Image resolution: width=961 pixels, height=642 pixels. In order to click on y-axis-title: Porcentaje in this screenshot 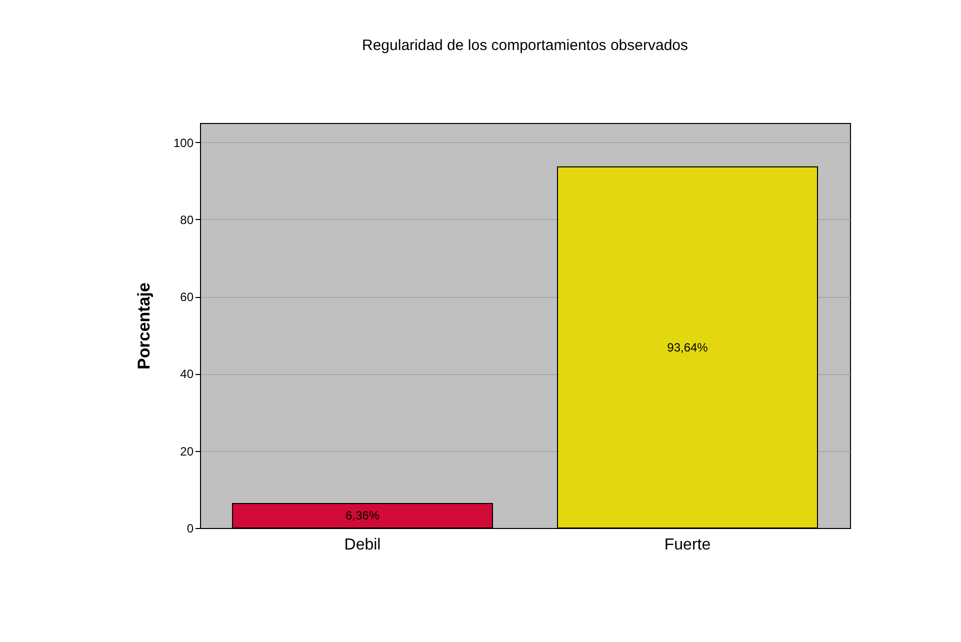, I will do `click(144, 326)`.